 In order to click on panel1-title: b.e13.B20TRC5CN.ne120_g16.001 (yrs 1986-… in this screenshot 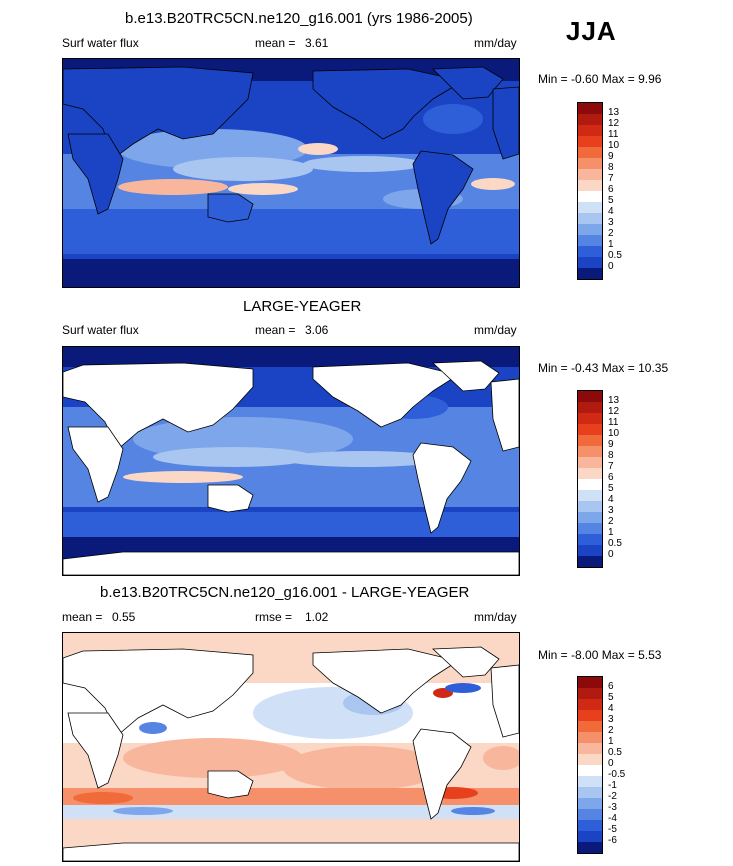, I will do `click(299, 18)`.